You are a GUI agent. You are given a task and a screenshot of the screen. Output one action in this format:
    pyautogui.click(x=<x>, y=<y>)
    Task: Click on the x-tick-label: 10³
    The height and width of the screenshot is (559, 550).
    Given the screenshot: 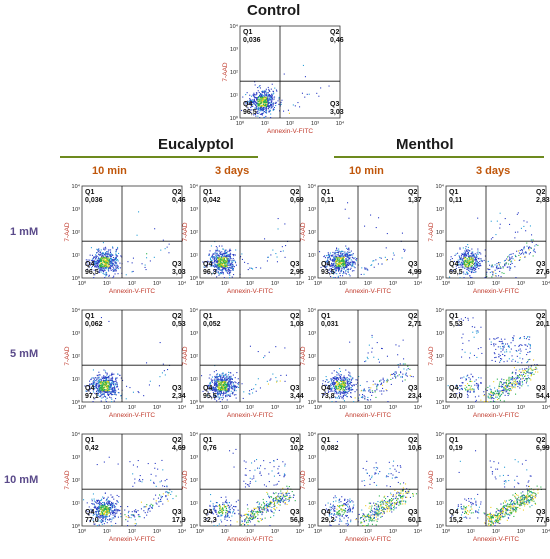 What is the action you would take?
    pyautogui.click(x=393, y=284)
    